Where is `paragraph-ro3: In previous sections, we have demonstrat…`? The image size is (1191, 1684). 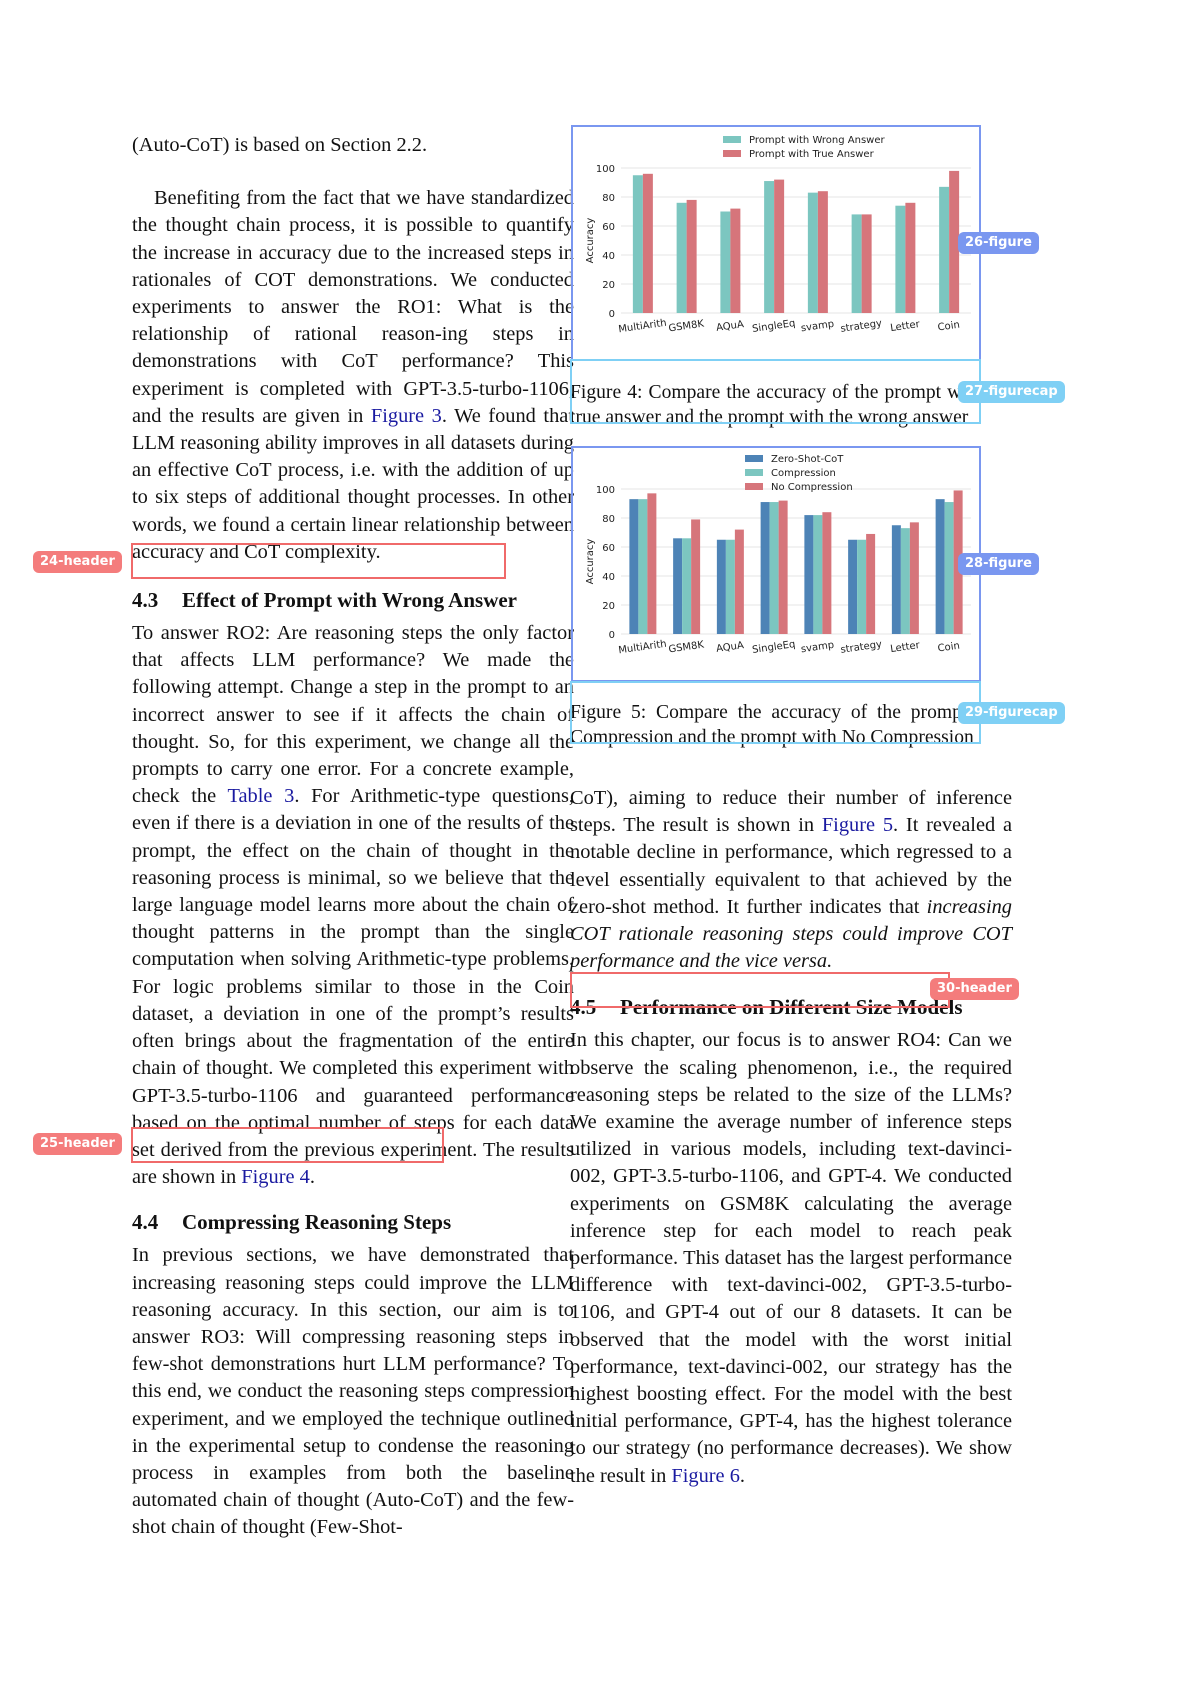
paragraph-ro3: In previous sections, we have demonstrat… is located at coordinates (353, 1391).